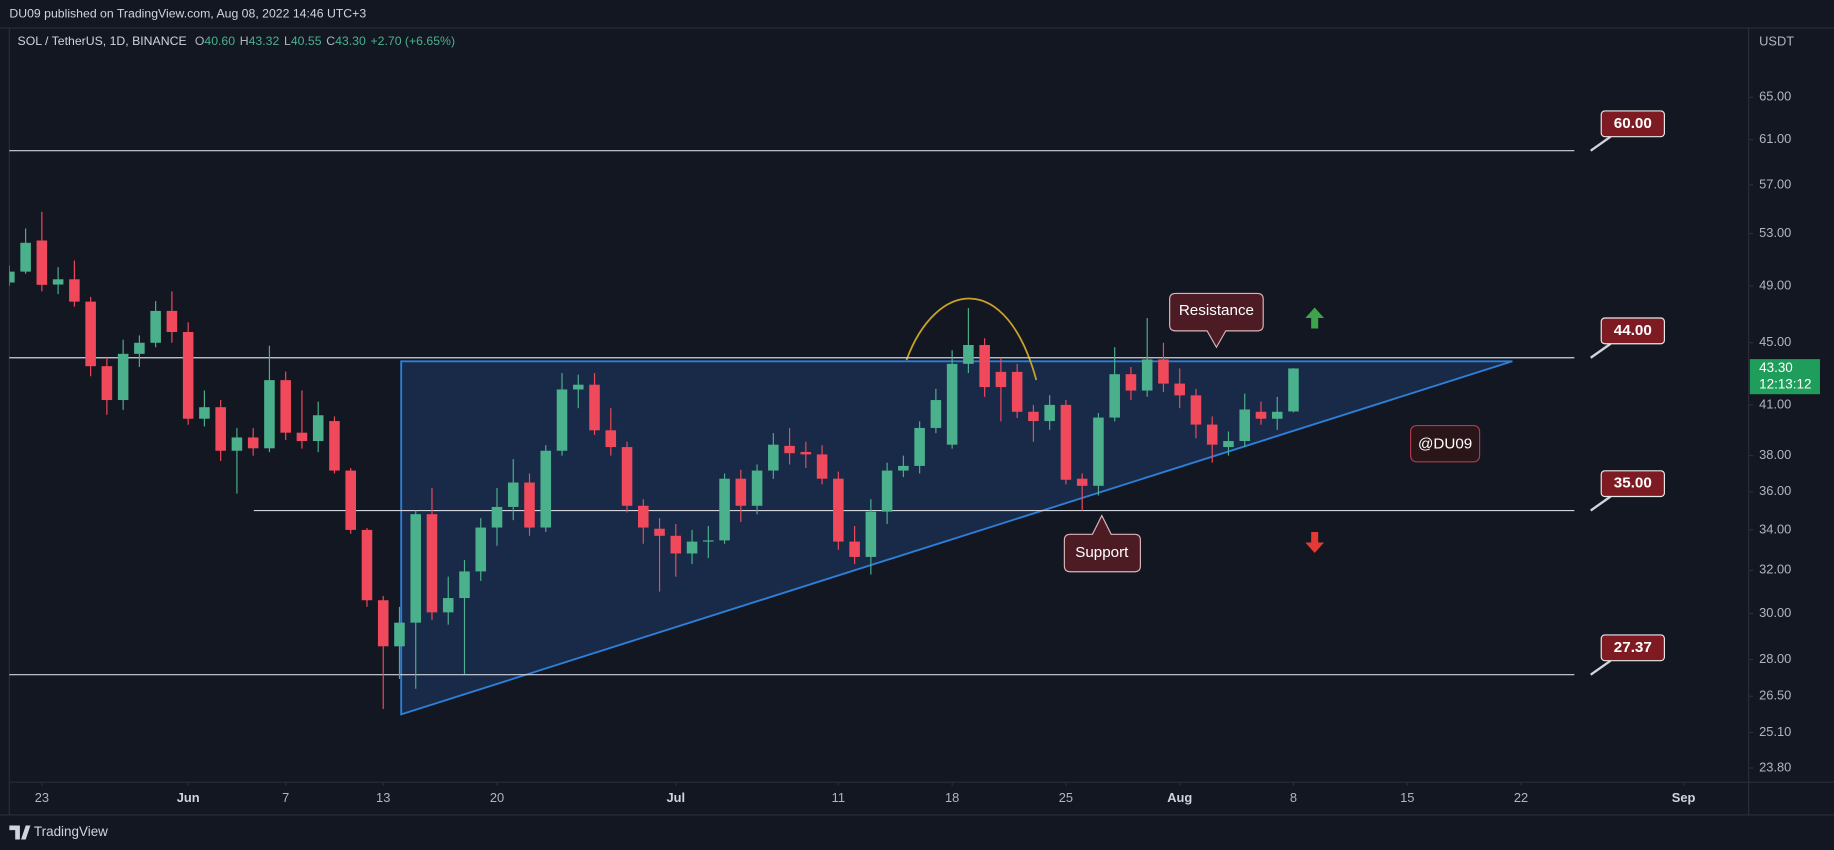 This screenshot has height=850, width=1834. What do you see at coordinates (219, 41) in the screenshot?
I see `ohlc-value: 40.60` at bounding box center [219, 41].